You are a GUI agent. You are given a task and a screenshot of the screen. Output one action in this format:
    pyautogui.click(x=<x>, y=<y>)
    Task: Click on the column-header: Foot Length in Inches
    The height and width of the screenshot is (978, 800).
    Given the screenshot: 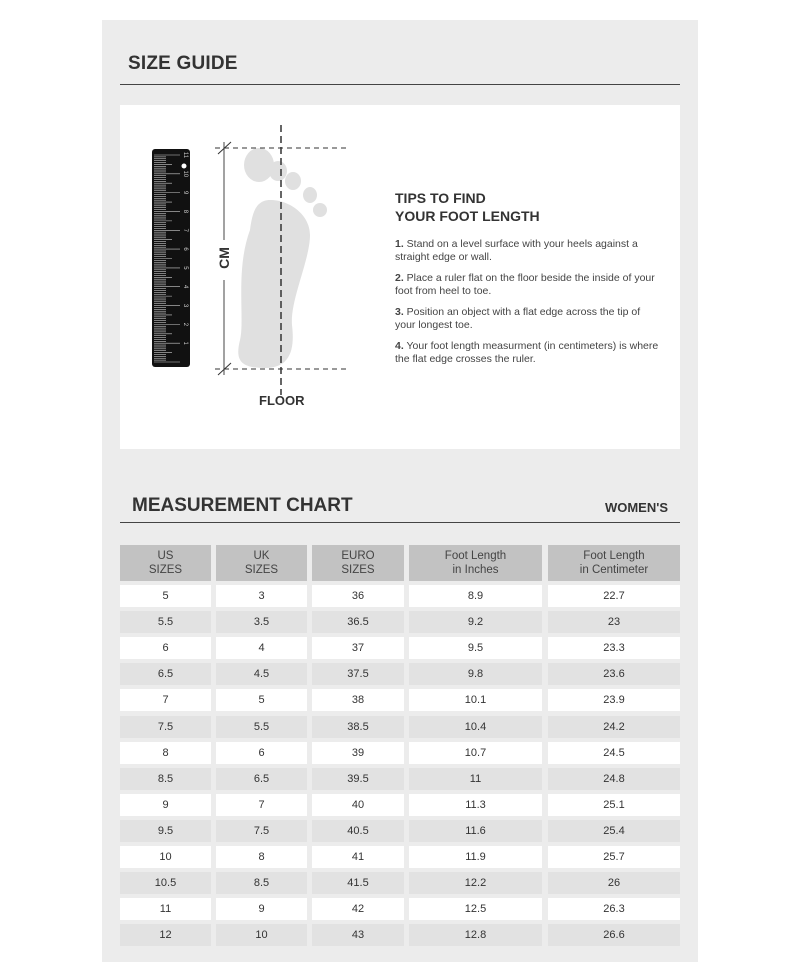 What is the action you would take?
    pyautogui.click(x=475, y=563)
    